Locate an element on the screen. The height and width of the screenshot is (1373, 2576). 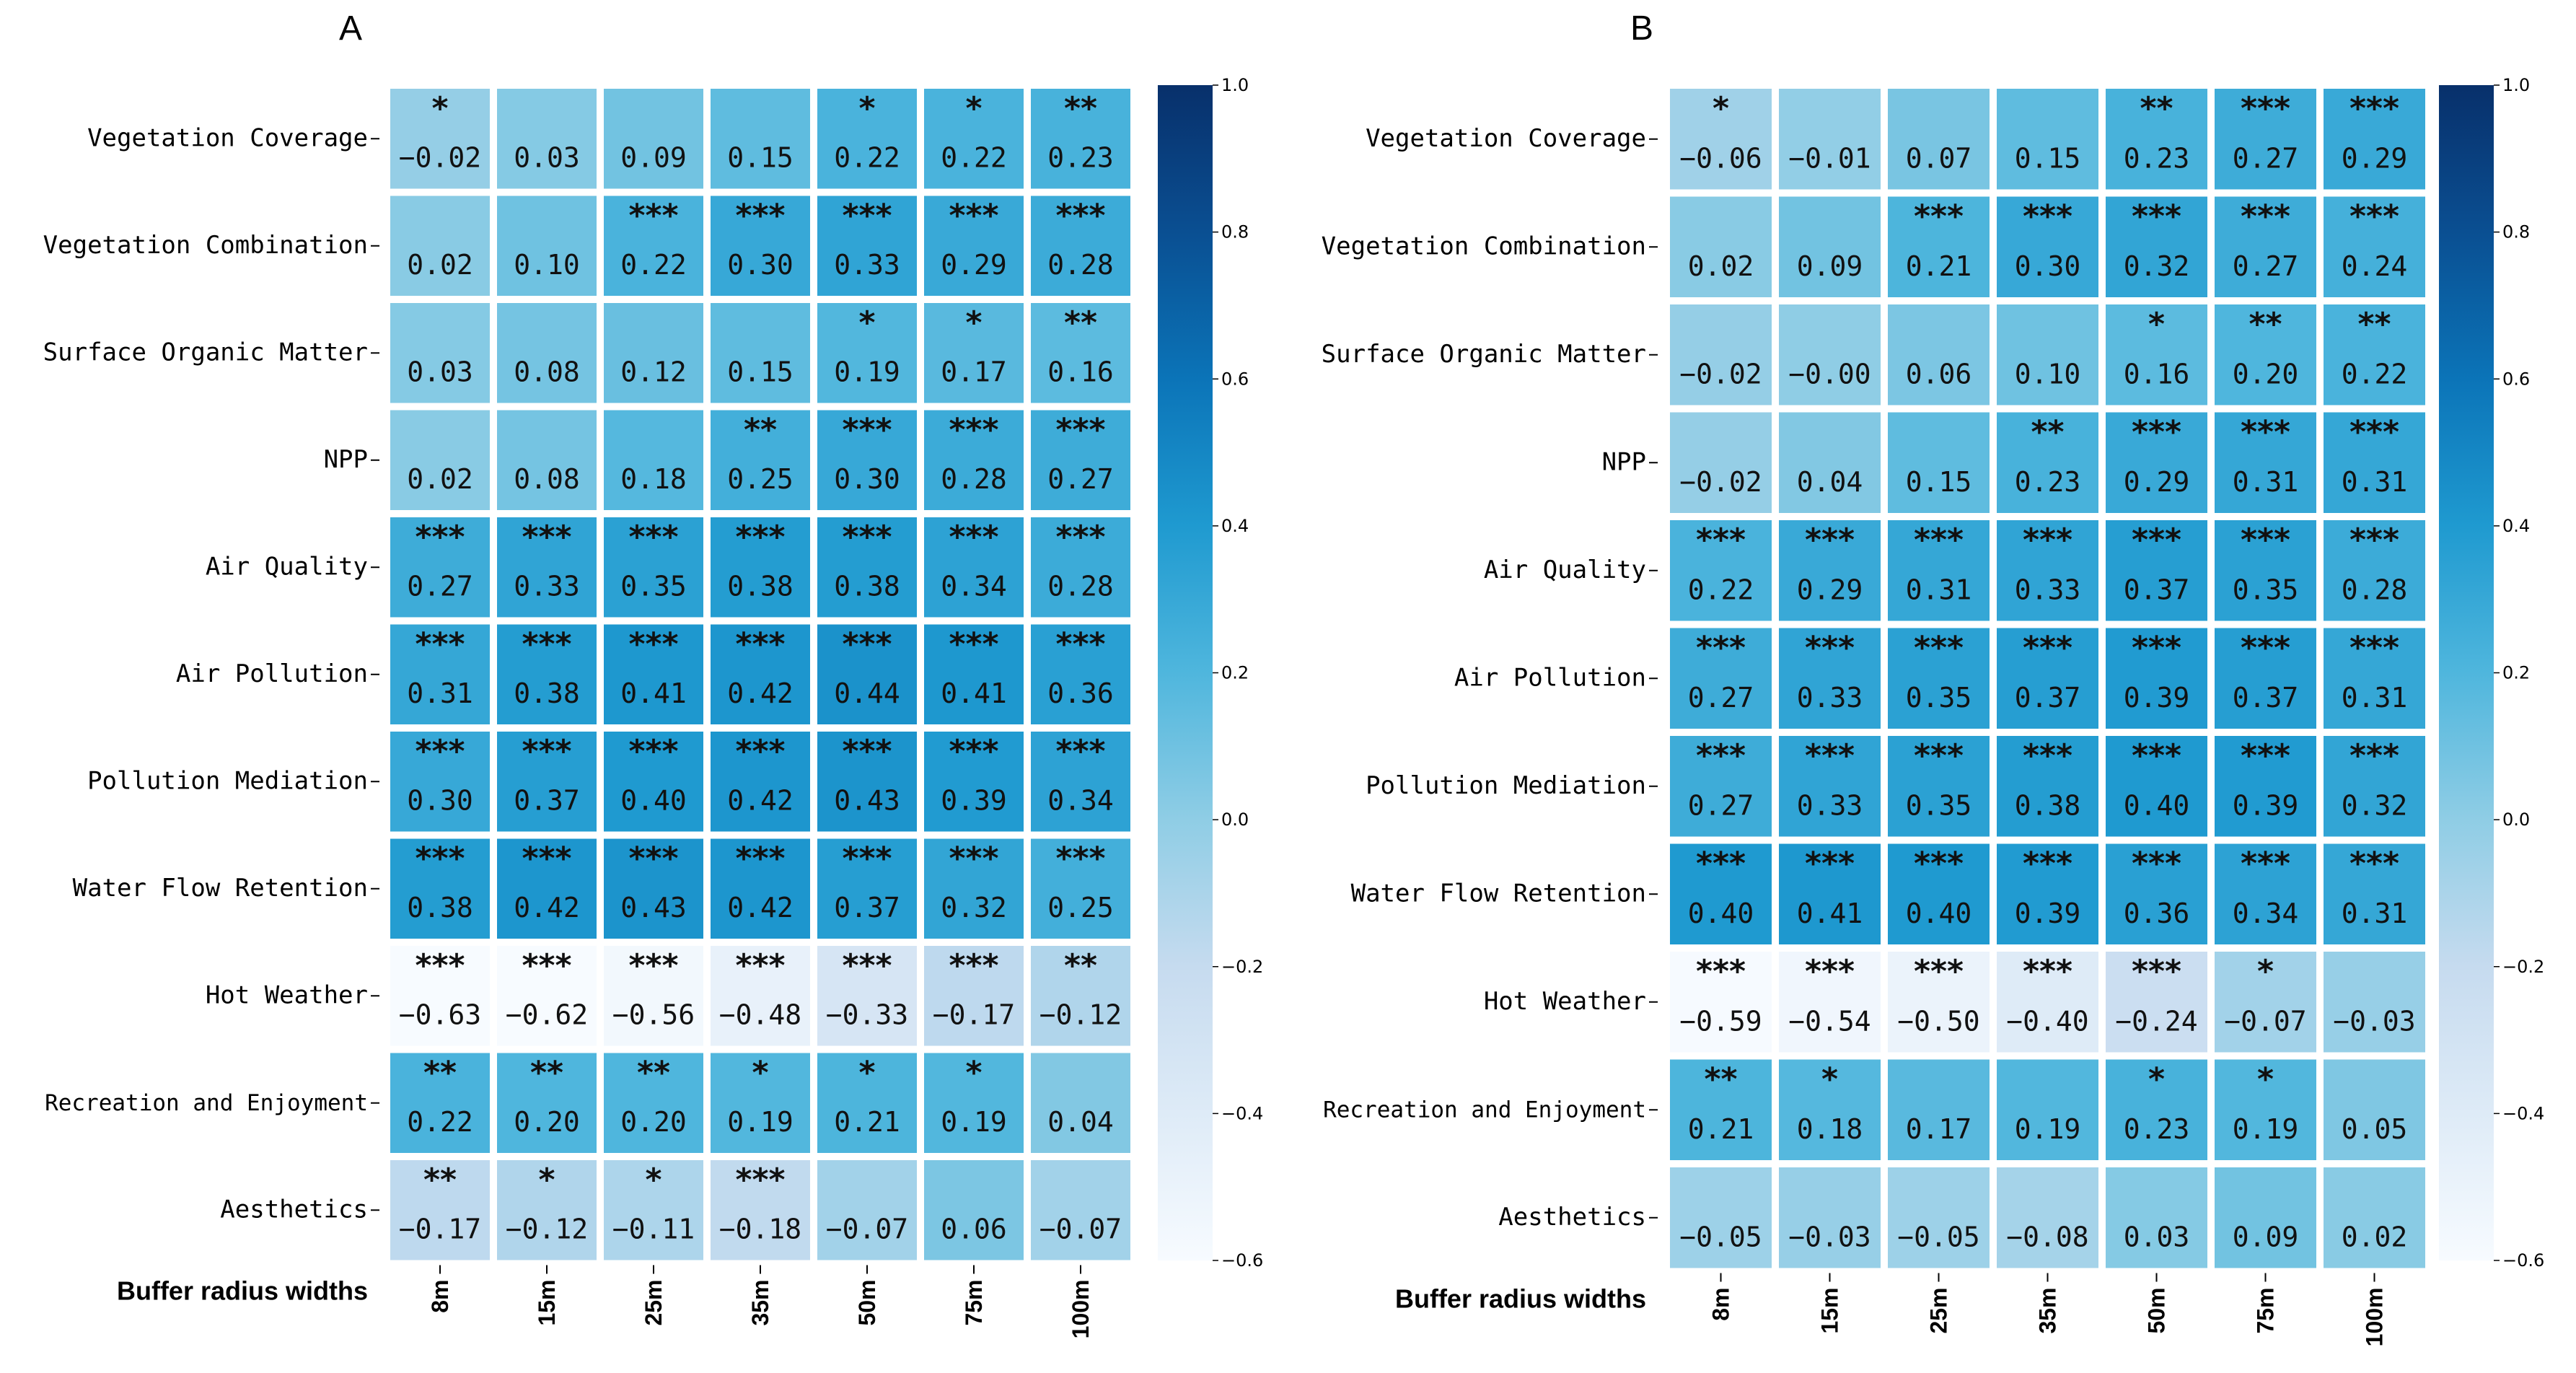
colorbar-tick-label: −0.2 is located at coordinates (2523, 967).